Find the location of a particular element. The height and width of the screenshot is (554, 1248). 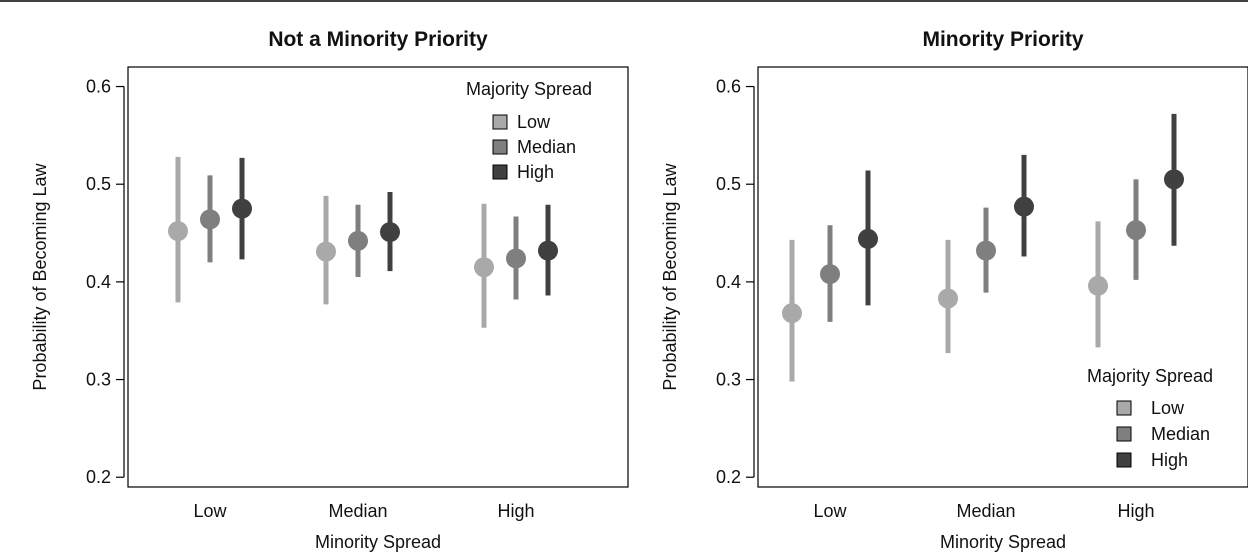

panel2-y-axis-title: Probability of Becoming Law is located at coordinates (670, 276).